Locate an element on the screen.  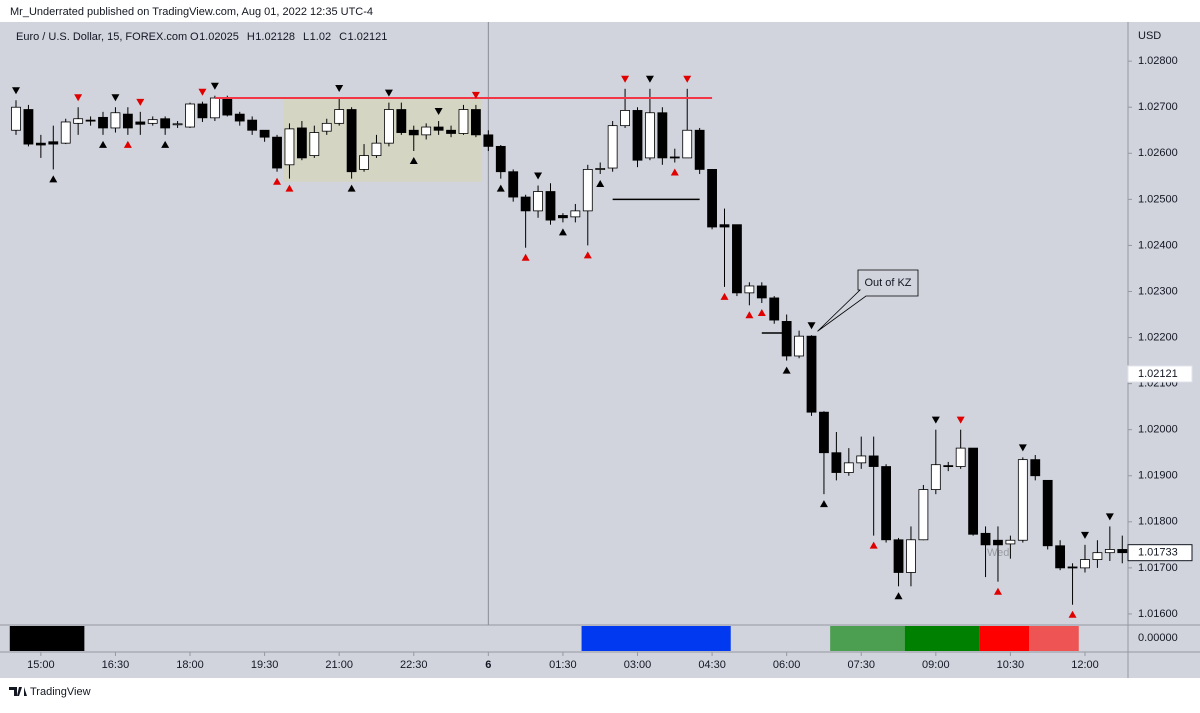
y-tick-label: 1.02600 is located at coordinates (1158, 153).